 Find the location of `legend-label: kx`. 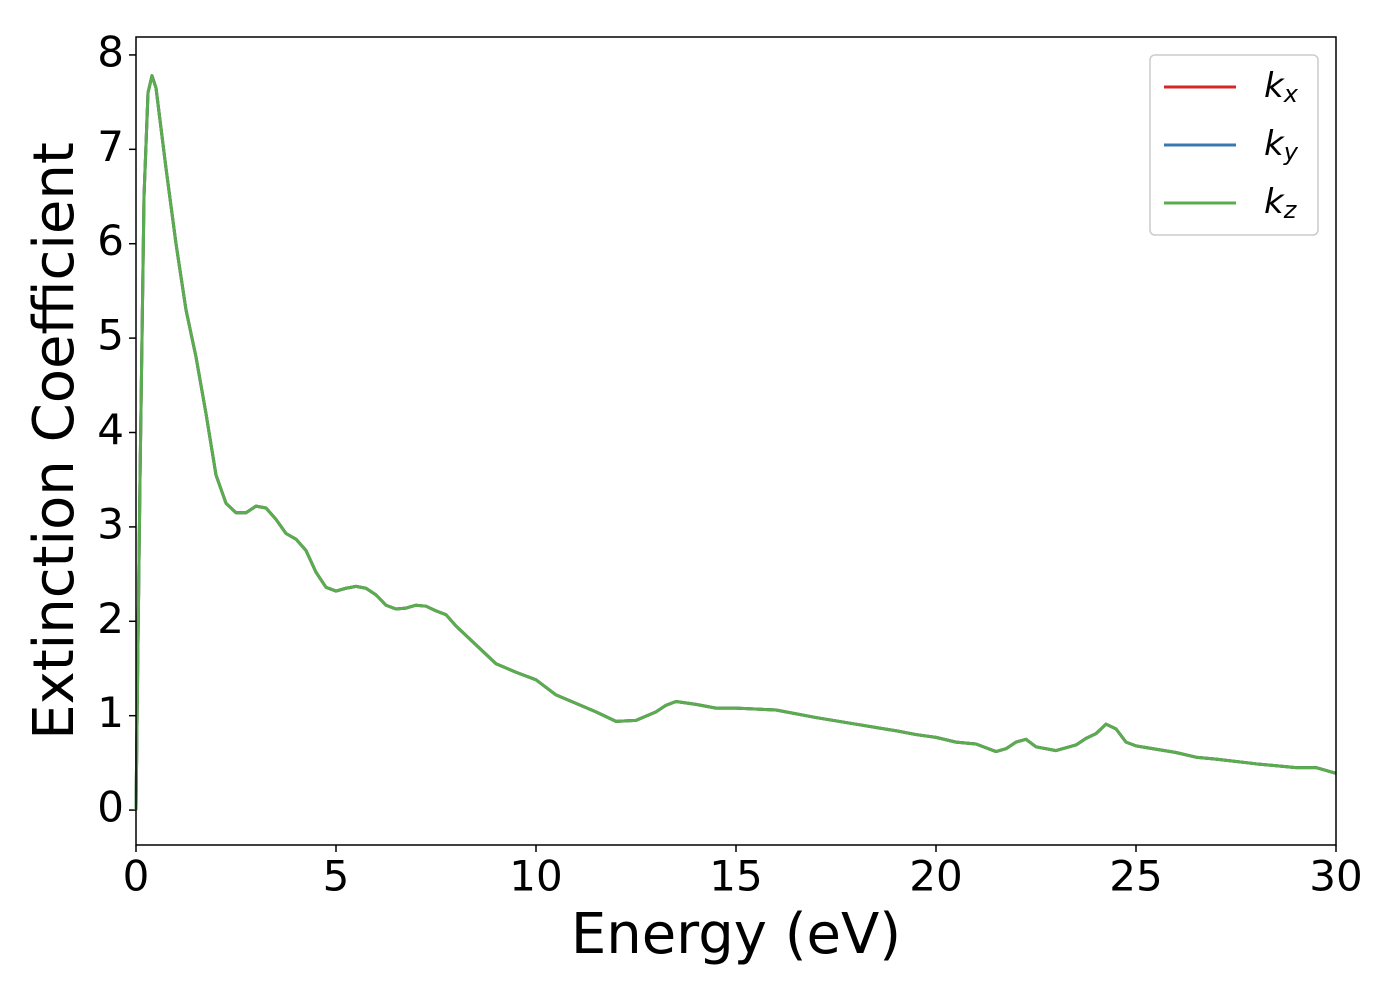

legend-label: kx is located at coordinates (1281, 87).